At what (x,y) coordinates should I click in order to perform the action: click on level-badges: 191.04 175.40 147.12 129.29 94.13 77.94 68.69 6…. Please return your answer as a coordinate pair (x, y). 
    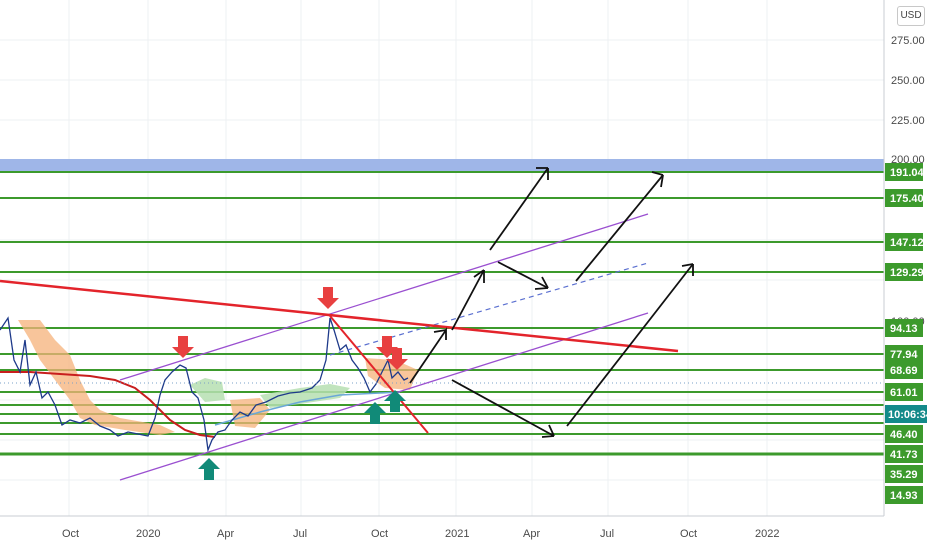
    Looking at the image, I should click on (905, 333).